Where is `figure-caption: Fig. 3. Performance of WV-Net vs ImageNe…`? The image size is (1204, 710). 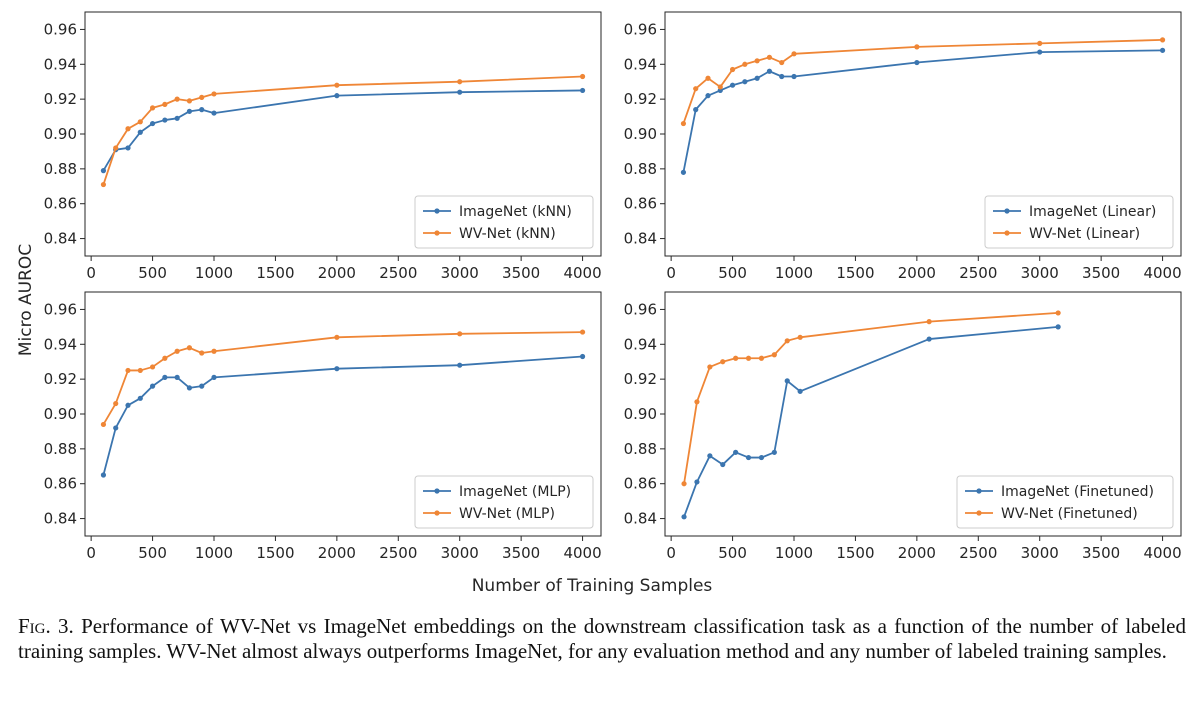
figure-caption: Fig. 3. Performance of WV-Net vs ImageNe… is located at coordinates (602, 639).